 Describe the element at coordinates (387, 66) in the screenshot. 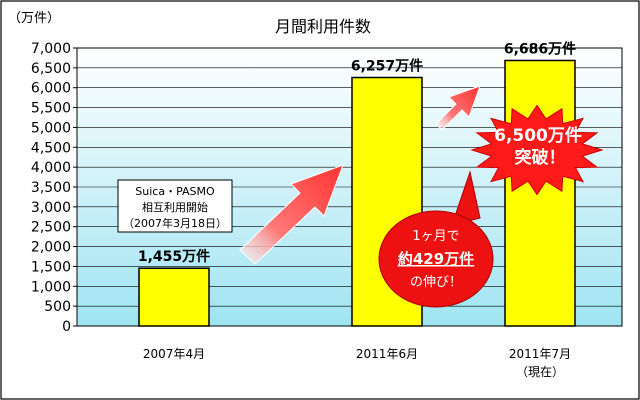

I see `bar-value-label: 6,257万件` at that location.